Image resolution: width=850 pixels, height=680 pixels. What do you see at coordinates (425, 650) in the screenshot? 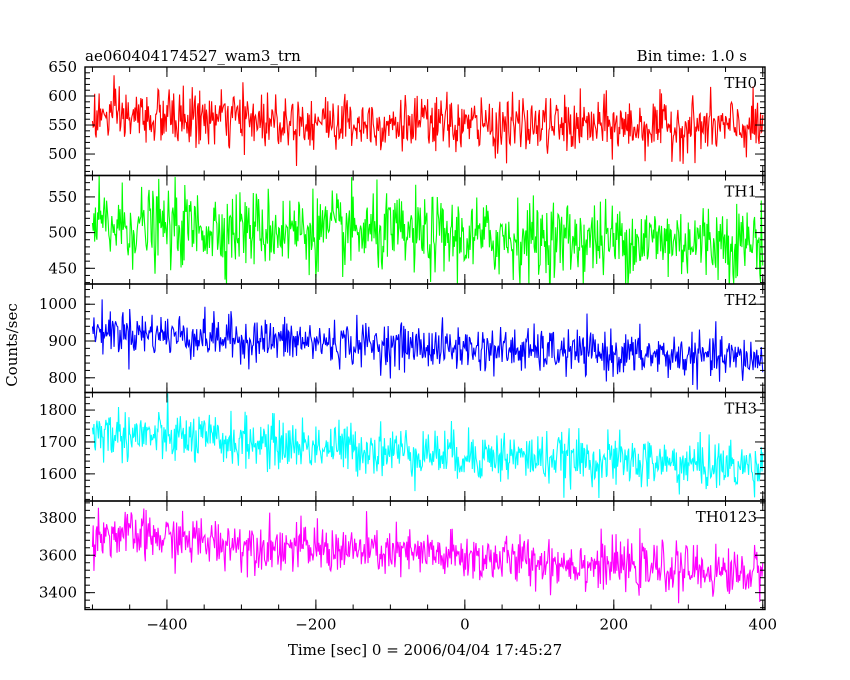
I see `x-axis-label: Time [sec] 0 = 2006/04/04 17:45:27` at bounding box center [425, 650].